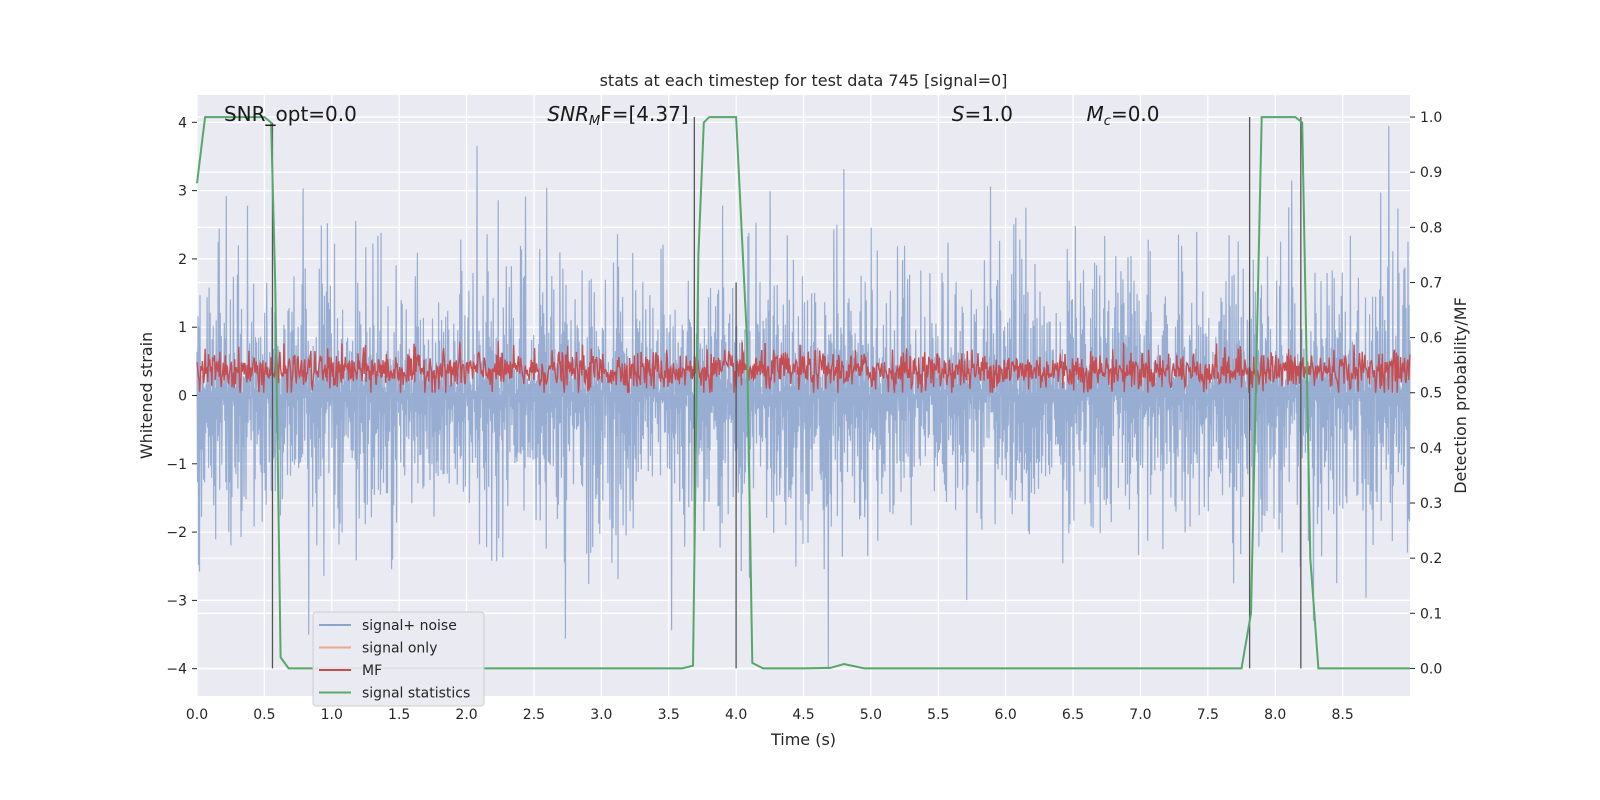  I want to click on mf-line, so click(803, 367).